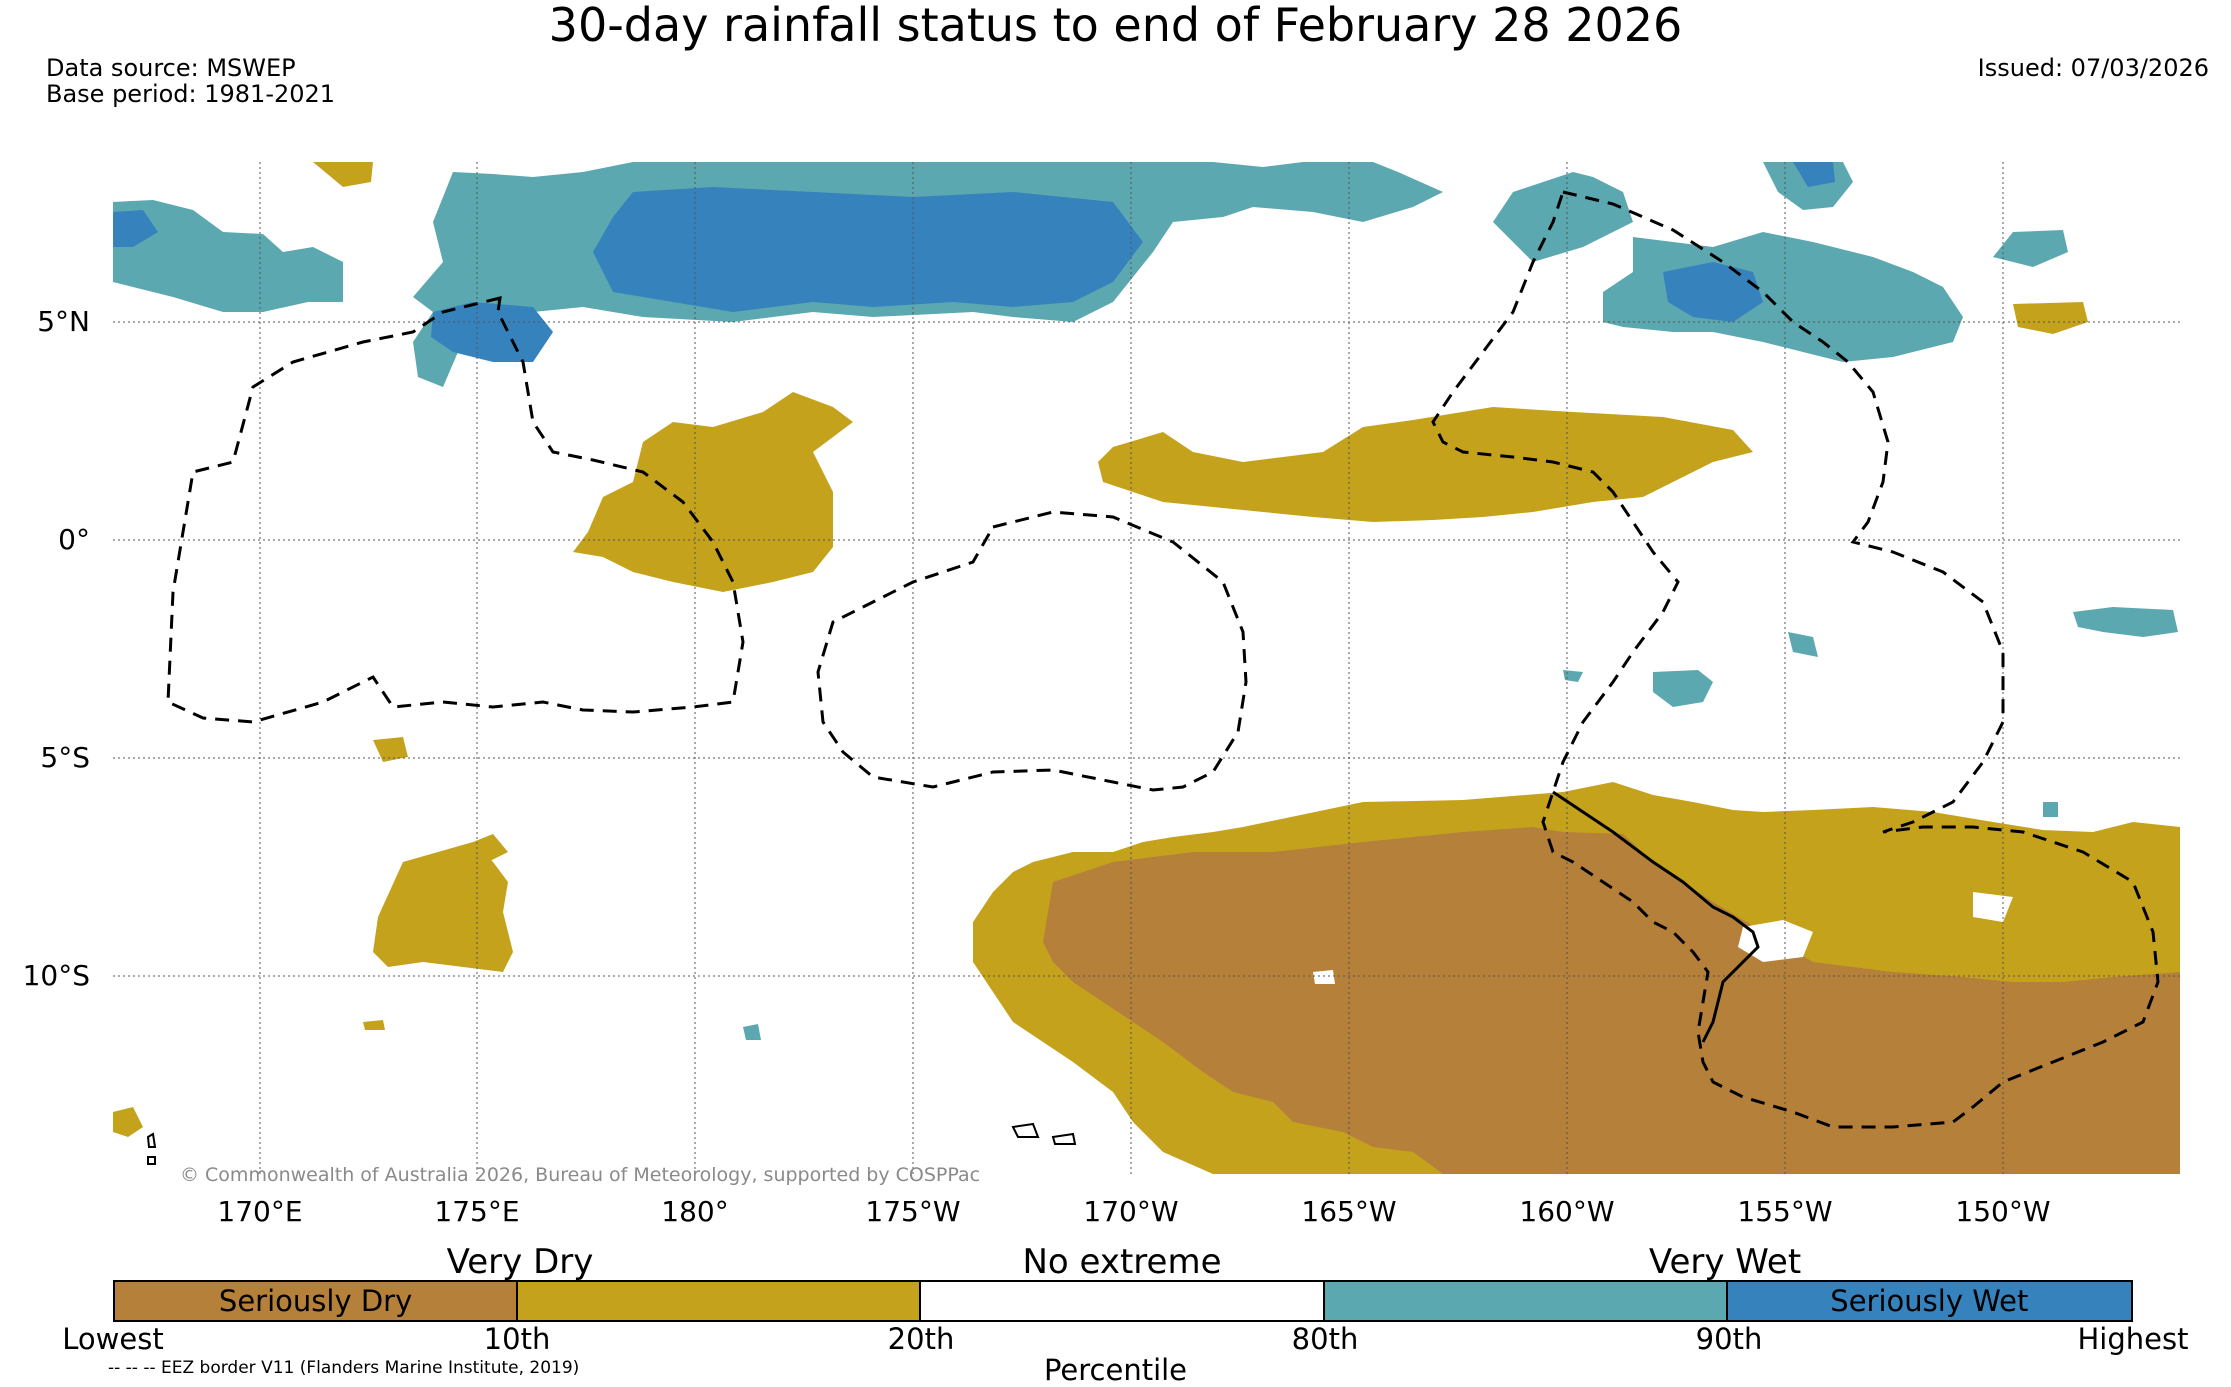 The height and width of the screenshot is (1387, 2231). Describe the element at coordinates (65, 757) in the screenshot. I see `lat-label-5s: 5°S` at that location.